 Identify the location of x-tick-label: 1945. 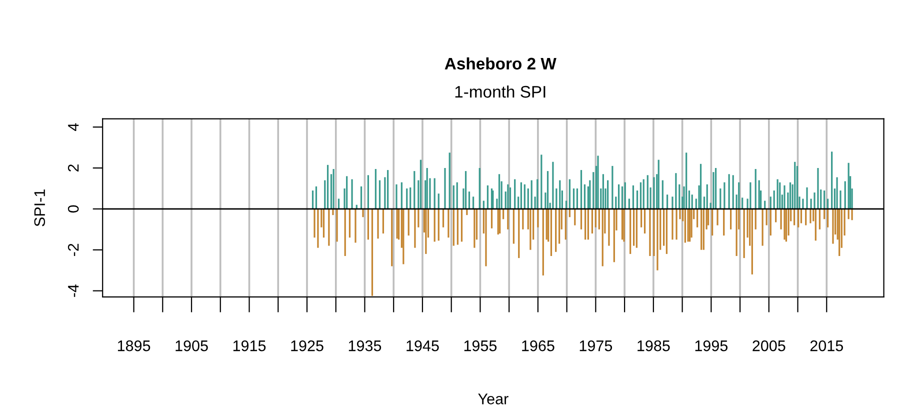
(422, 346).